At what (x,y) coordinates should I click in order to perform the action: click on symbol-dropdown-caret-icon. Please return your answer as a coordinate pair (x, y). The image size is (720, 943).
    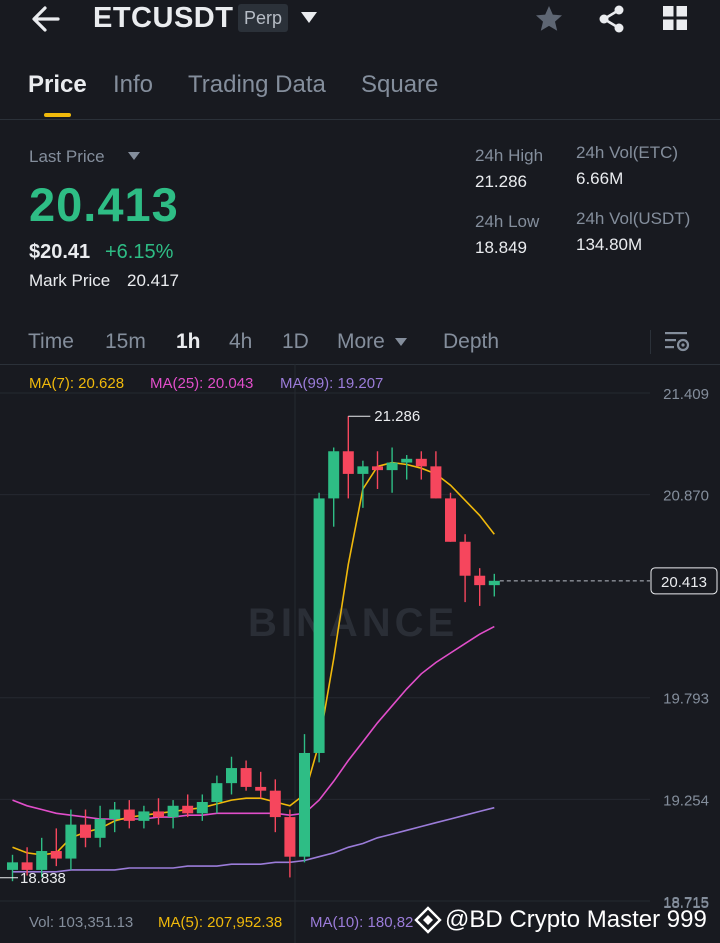
    Looking at the image, I should click on (309, 18).